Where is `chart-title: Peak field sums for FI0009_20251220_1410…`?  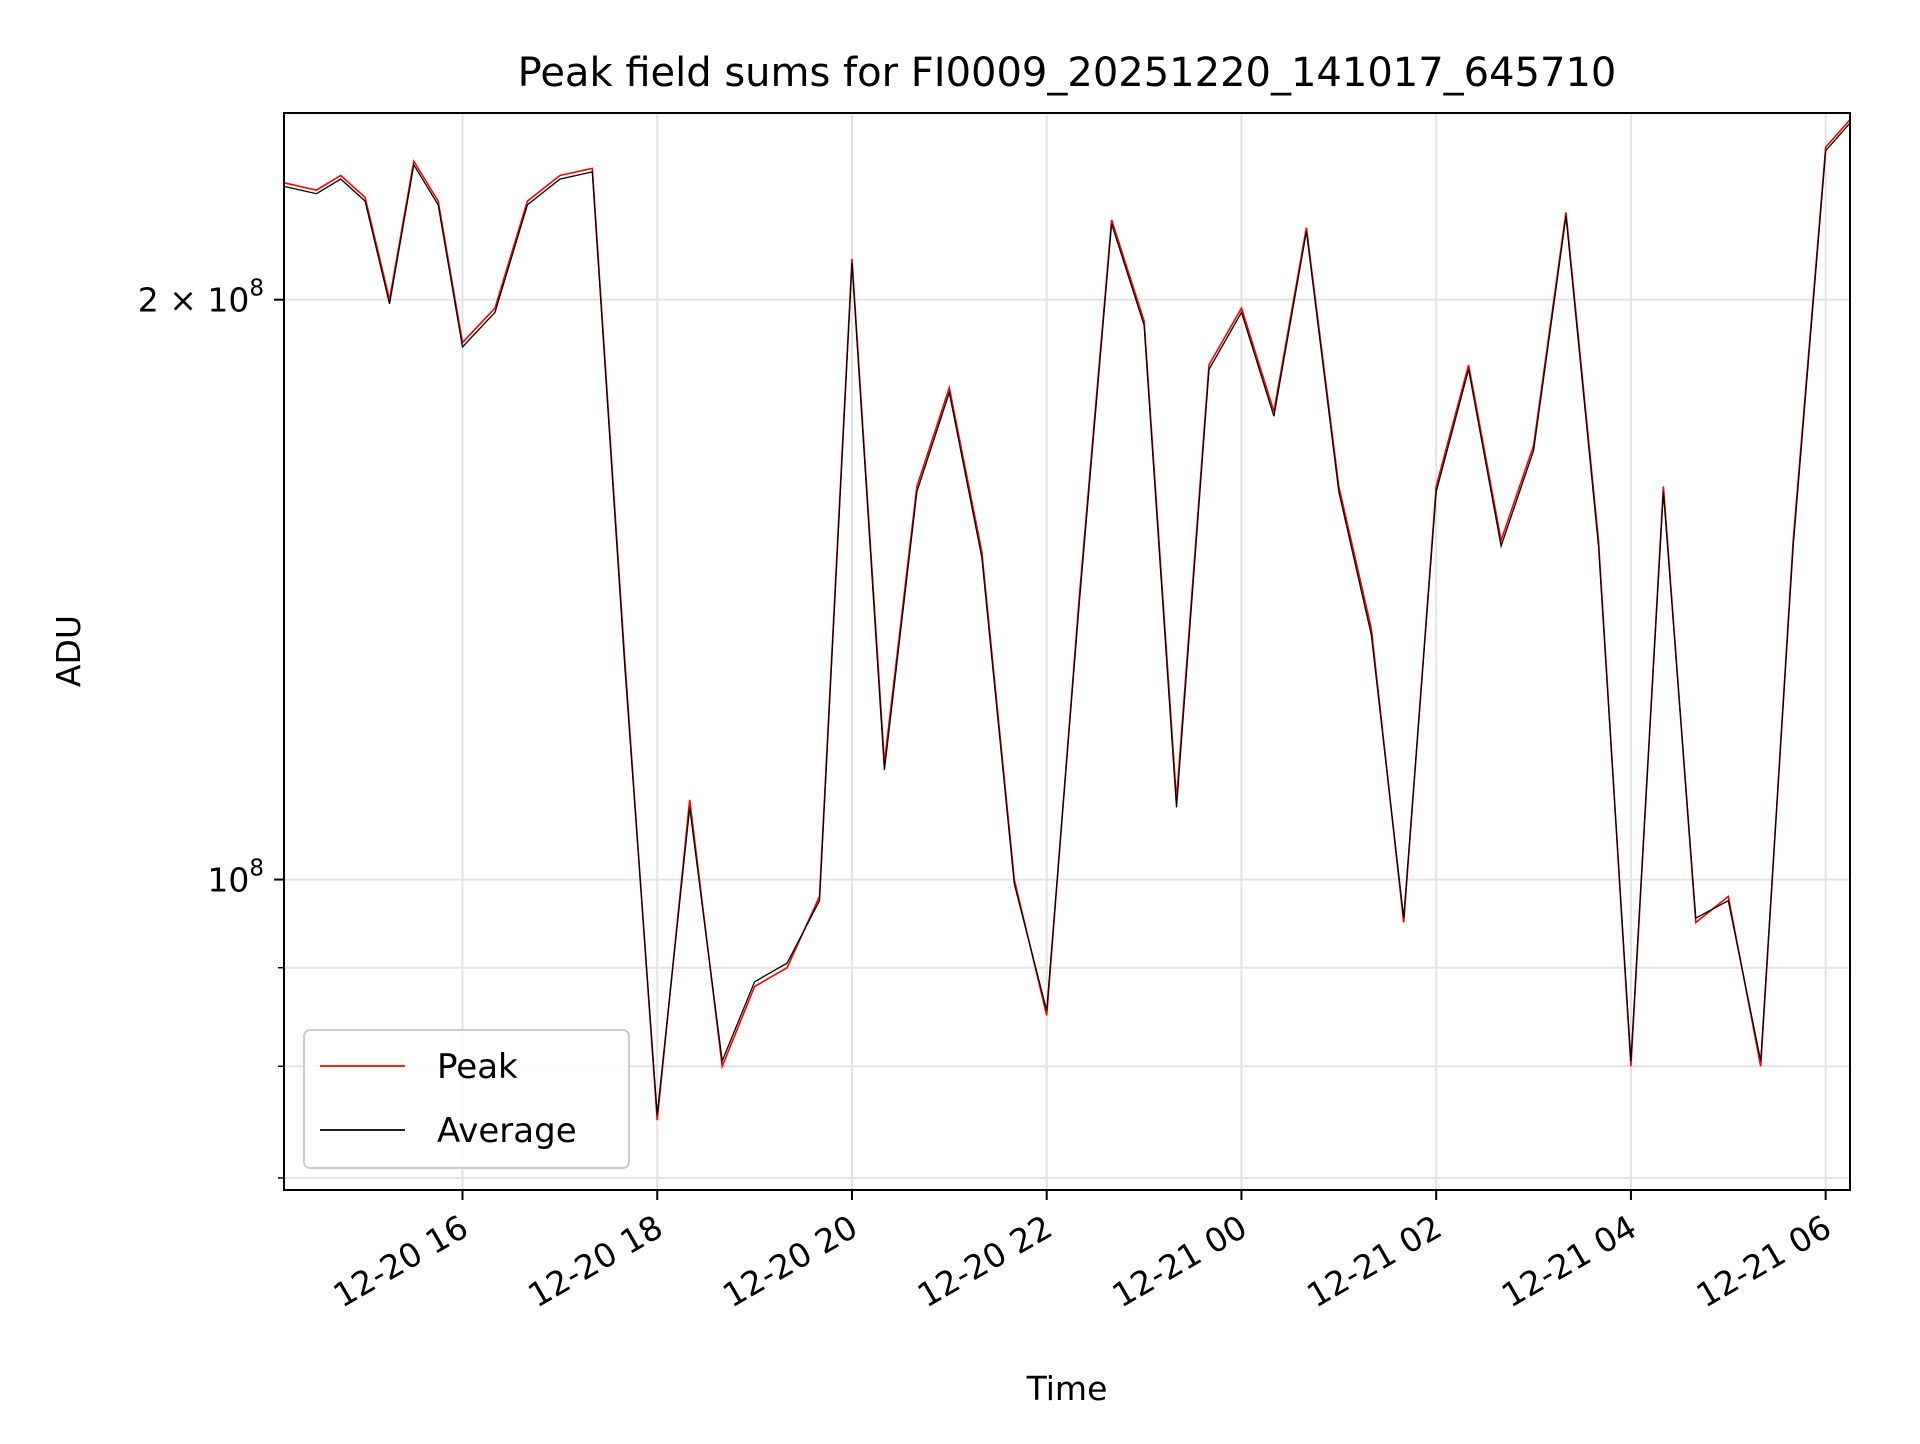
chart-title: Peak field sums for FI0009_20251220_1410… is located at coordinates (1067, 73).